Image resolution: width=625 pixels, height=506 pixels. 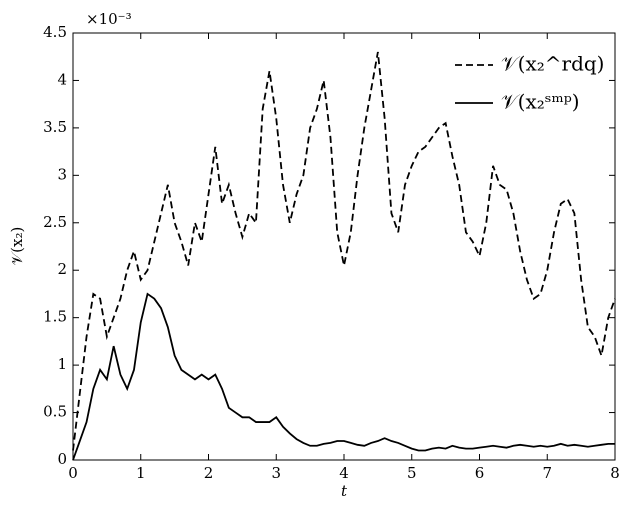 What do you see at coordinates (276, 473) in the screenshot?
I see `x-tick-label: 3` at bounding box center [276, 473].